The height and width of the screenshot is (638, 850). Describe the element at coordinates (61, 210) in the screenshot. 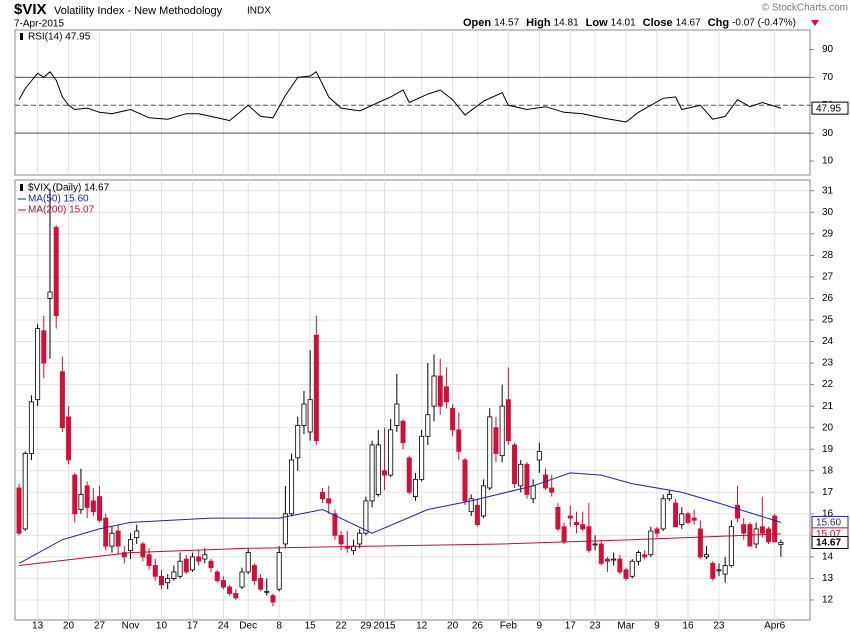

I see `legend-entry: MA(200) 15.07` at that location.